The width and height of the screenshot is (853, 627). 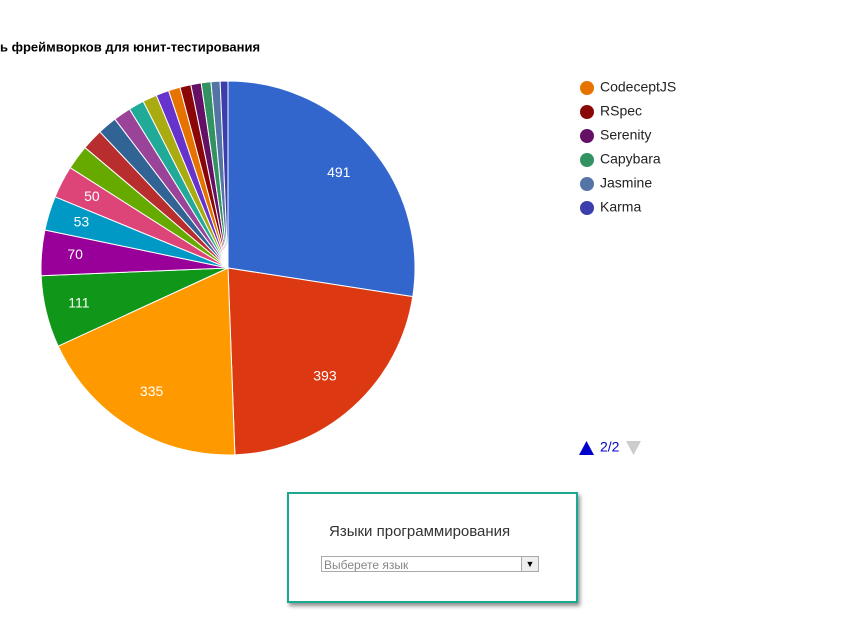 What do you see at coordinates (366, 565) in the screenshot?
I see `select-placeholder: Выберете язык` at bounding box center [366, 565].